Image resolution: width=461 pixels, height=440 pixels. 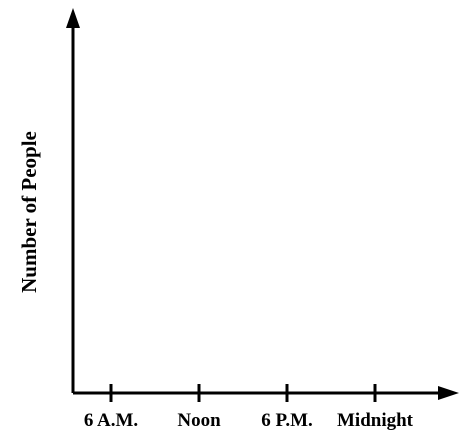 I want to click on x-tick-label: 6 A.M., so click(x=111, y=420).